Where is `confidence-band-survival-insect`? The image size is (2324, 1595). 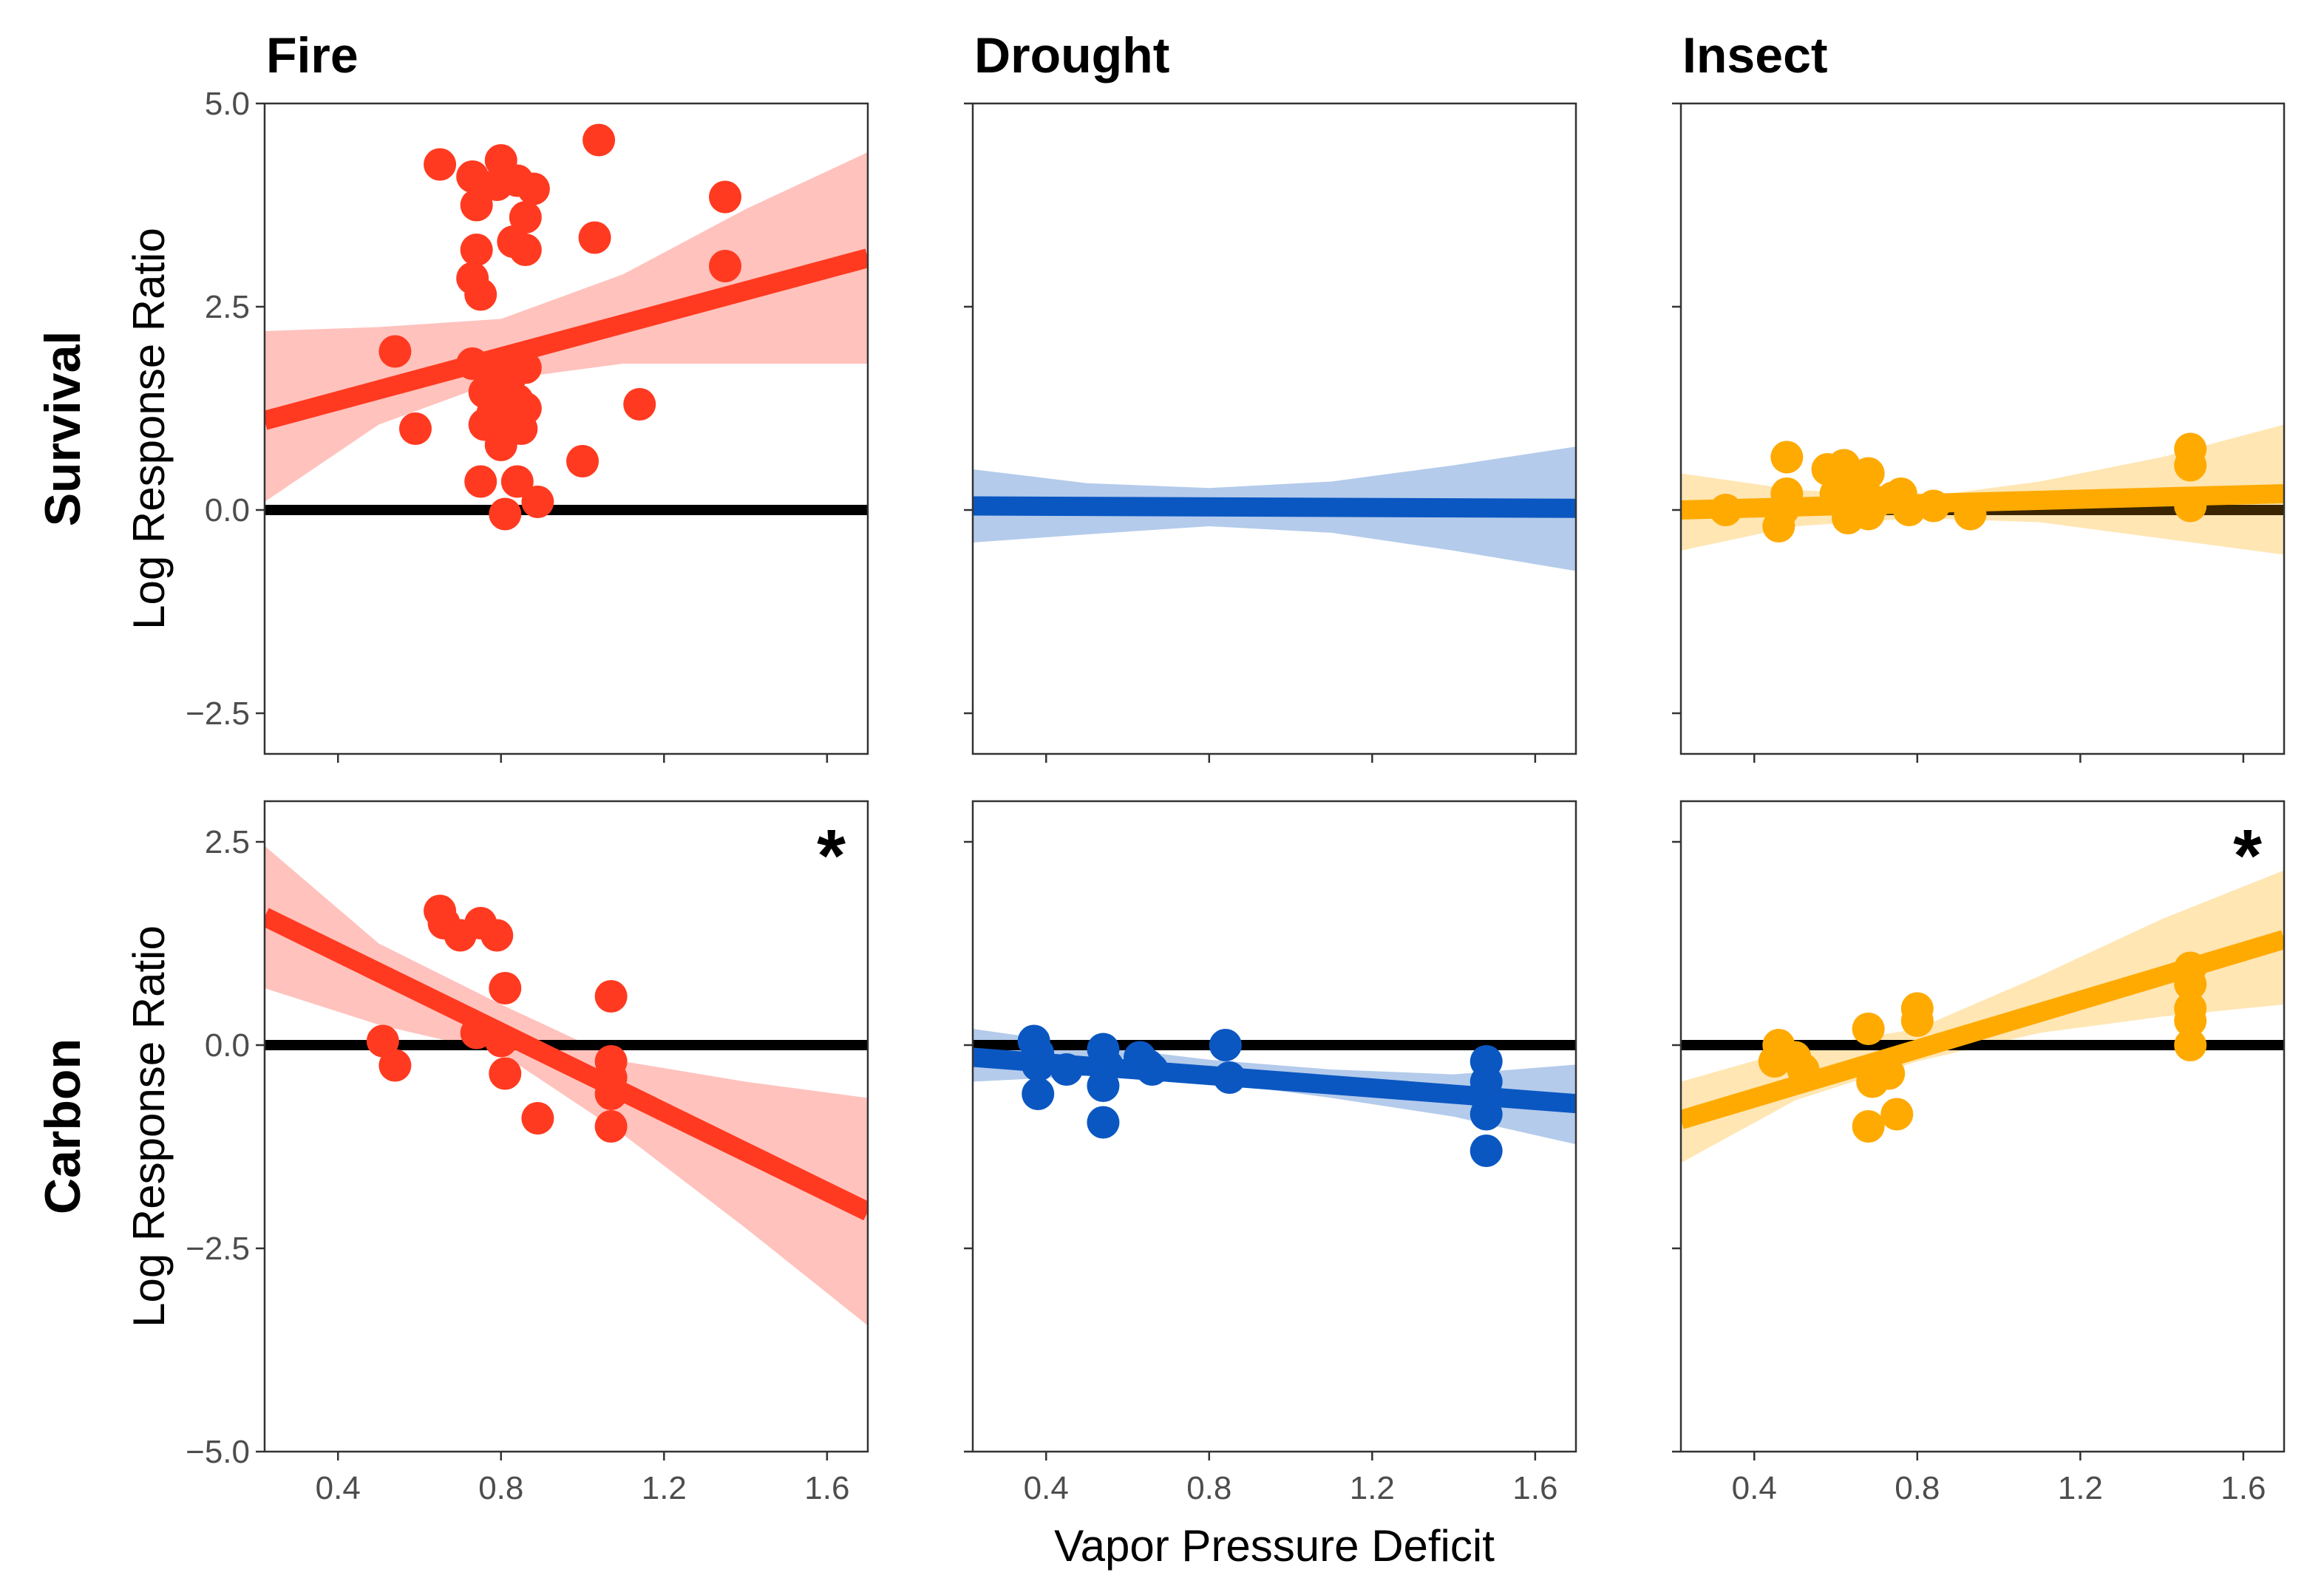
confidence-band-survival-insect is located at coordinates (1983, 489).